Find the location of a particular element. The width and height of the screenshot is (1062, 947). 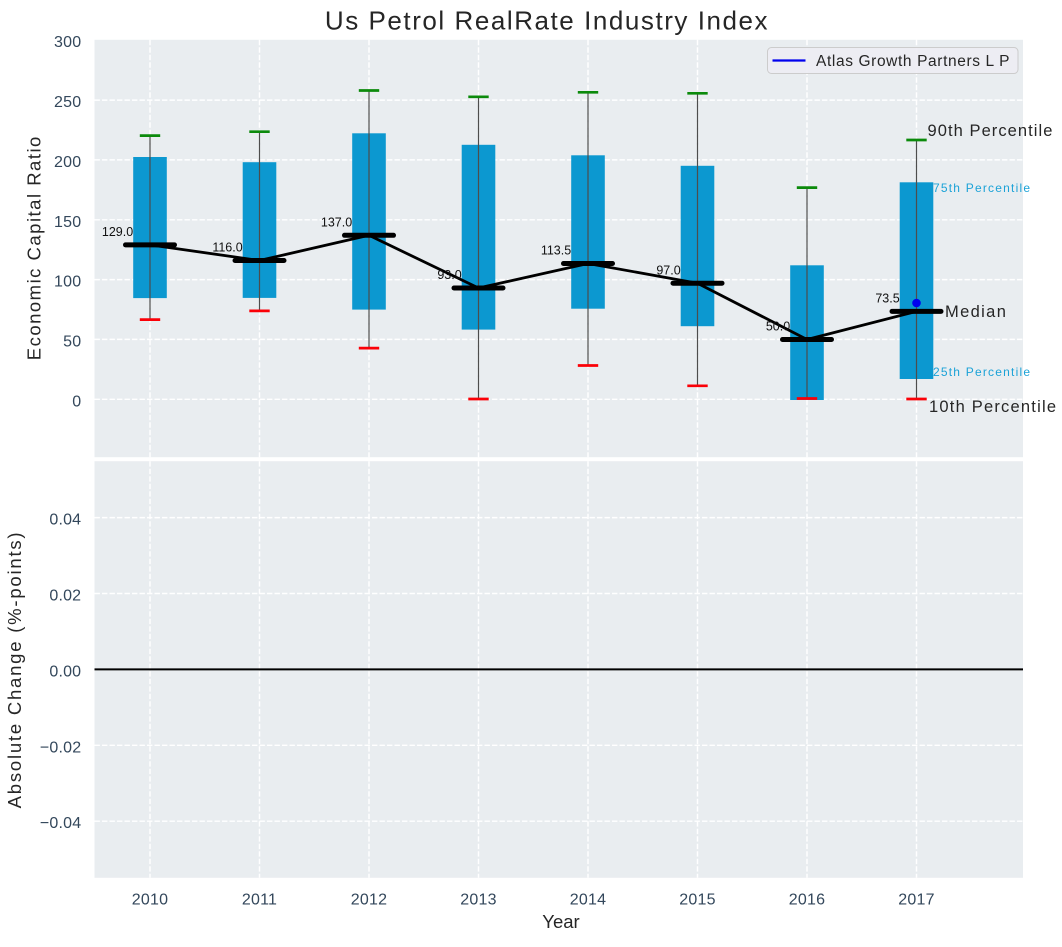

svg-text: Atlas Growth Partners L P is located at coordinates (913, 61).